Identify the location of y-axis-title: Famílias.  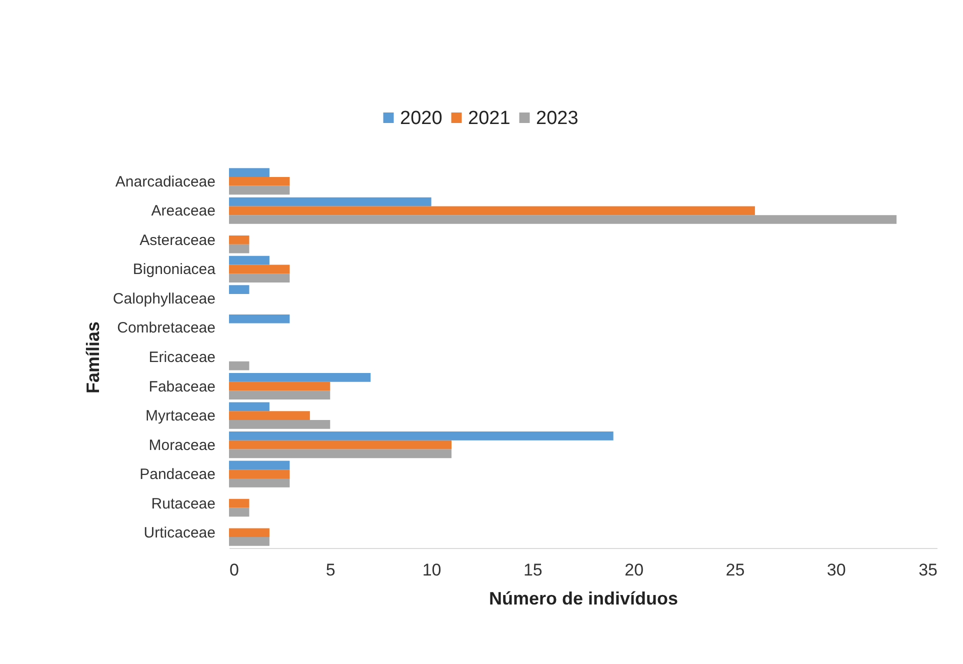
(92, 357).